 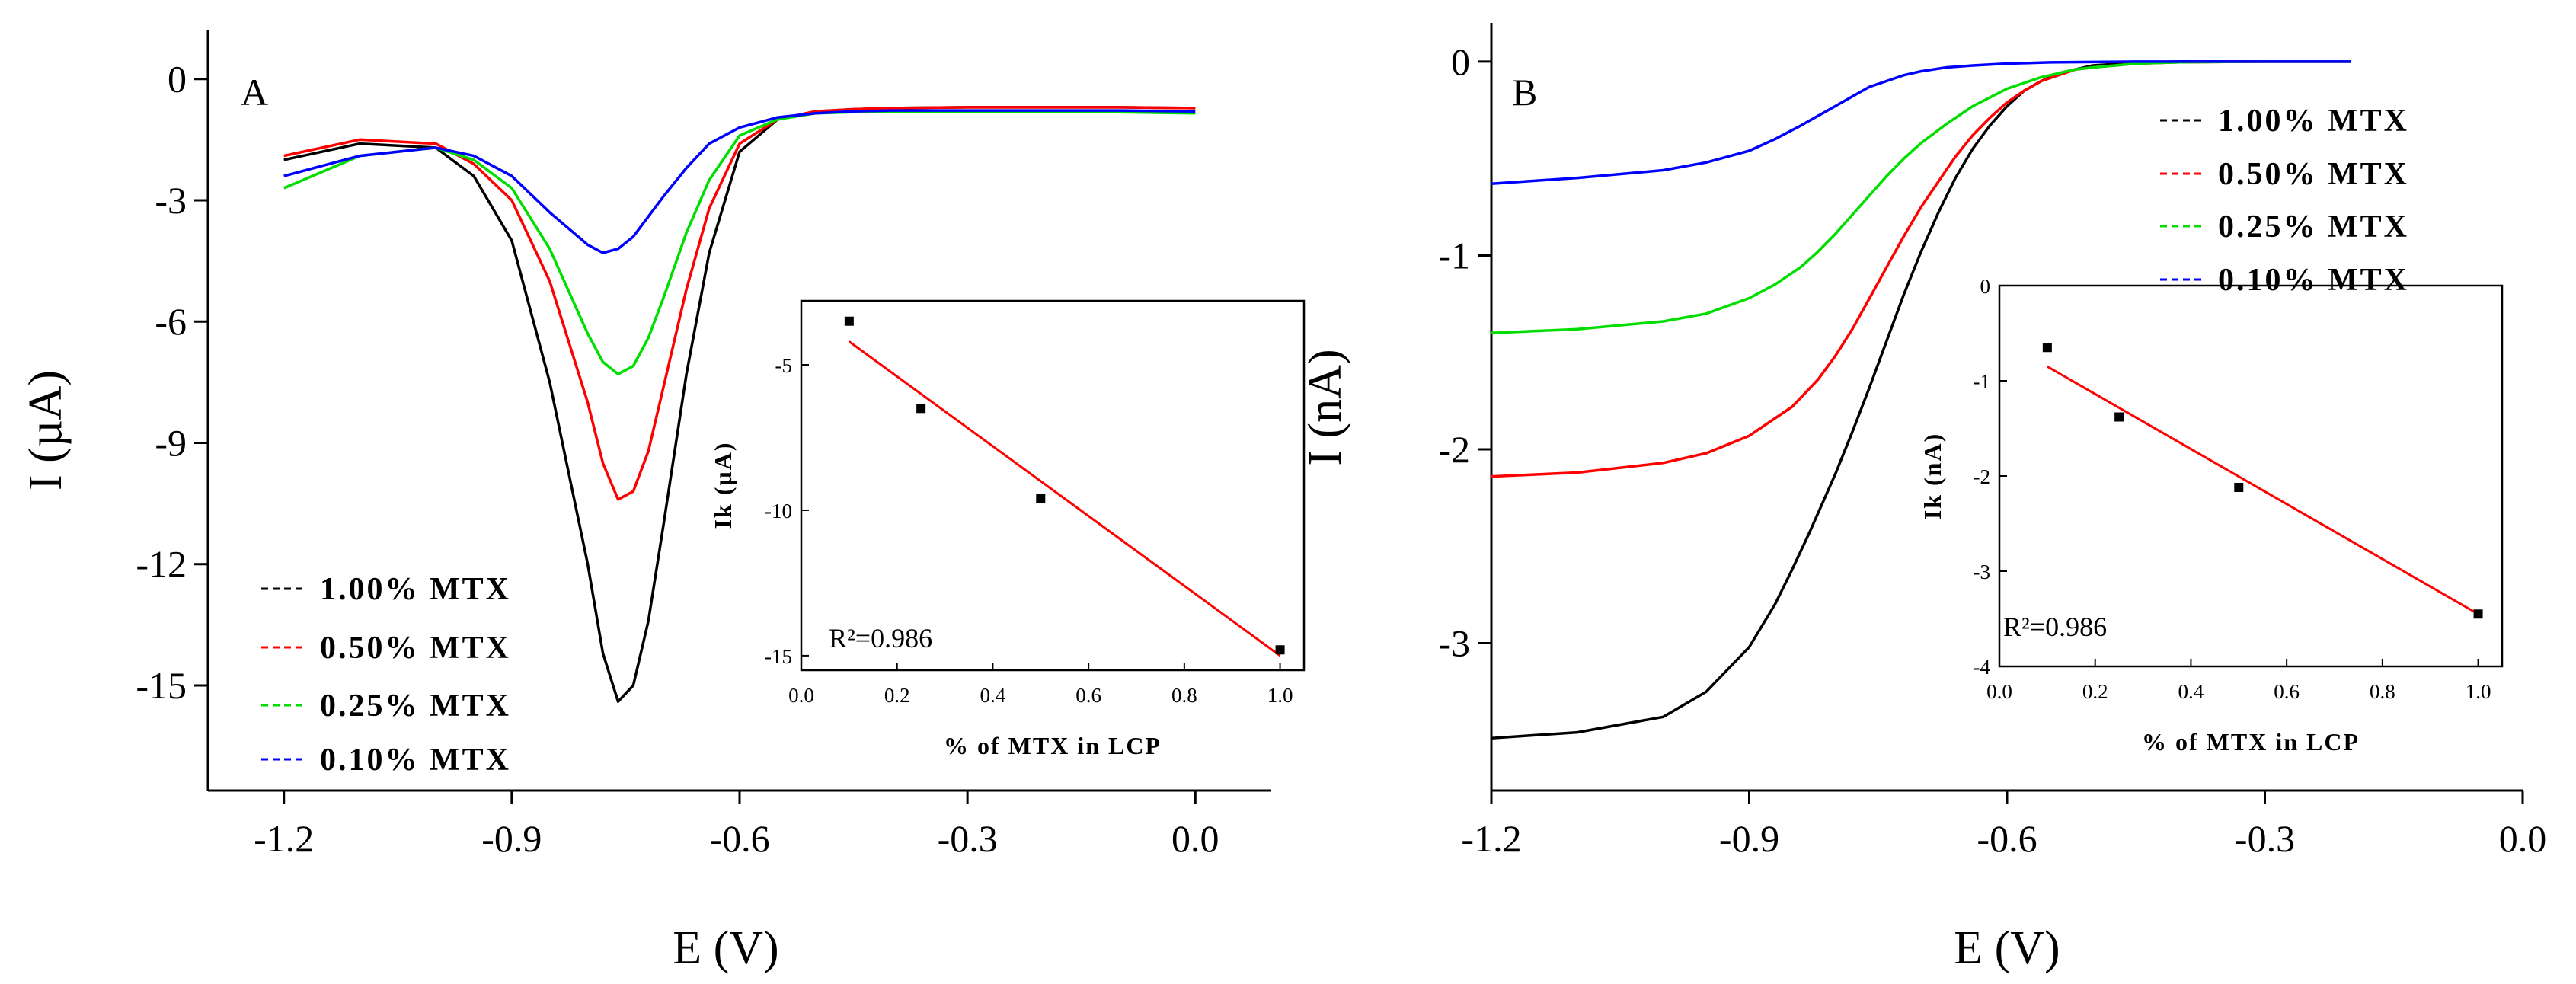 I want to click on panel-a-legend-item-2: 0.50% MTX, so click(x=386, y=648).